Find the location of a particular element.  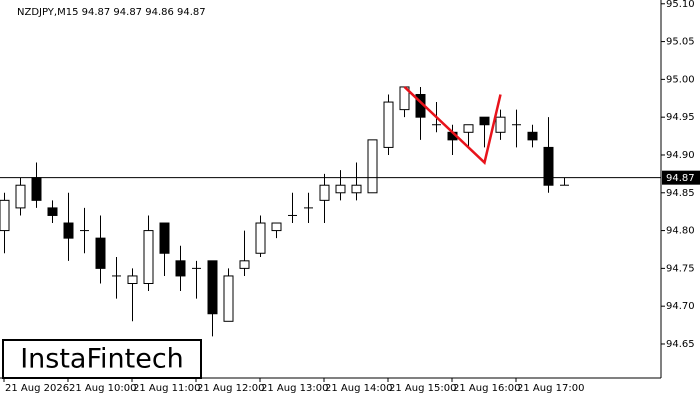

x-tick-label: 21 Aug 17:00 is located at coordinates (550, 388).